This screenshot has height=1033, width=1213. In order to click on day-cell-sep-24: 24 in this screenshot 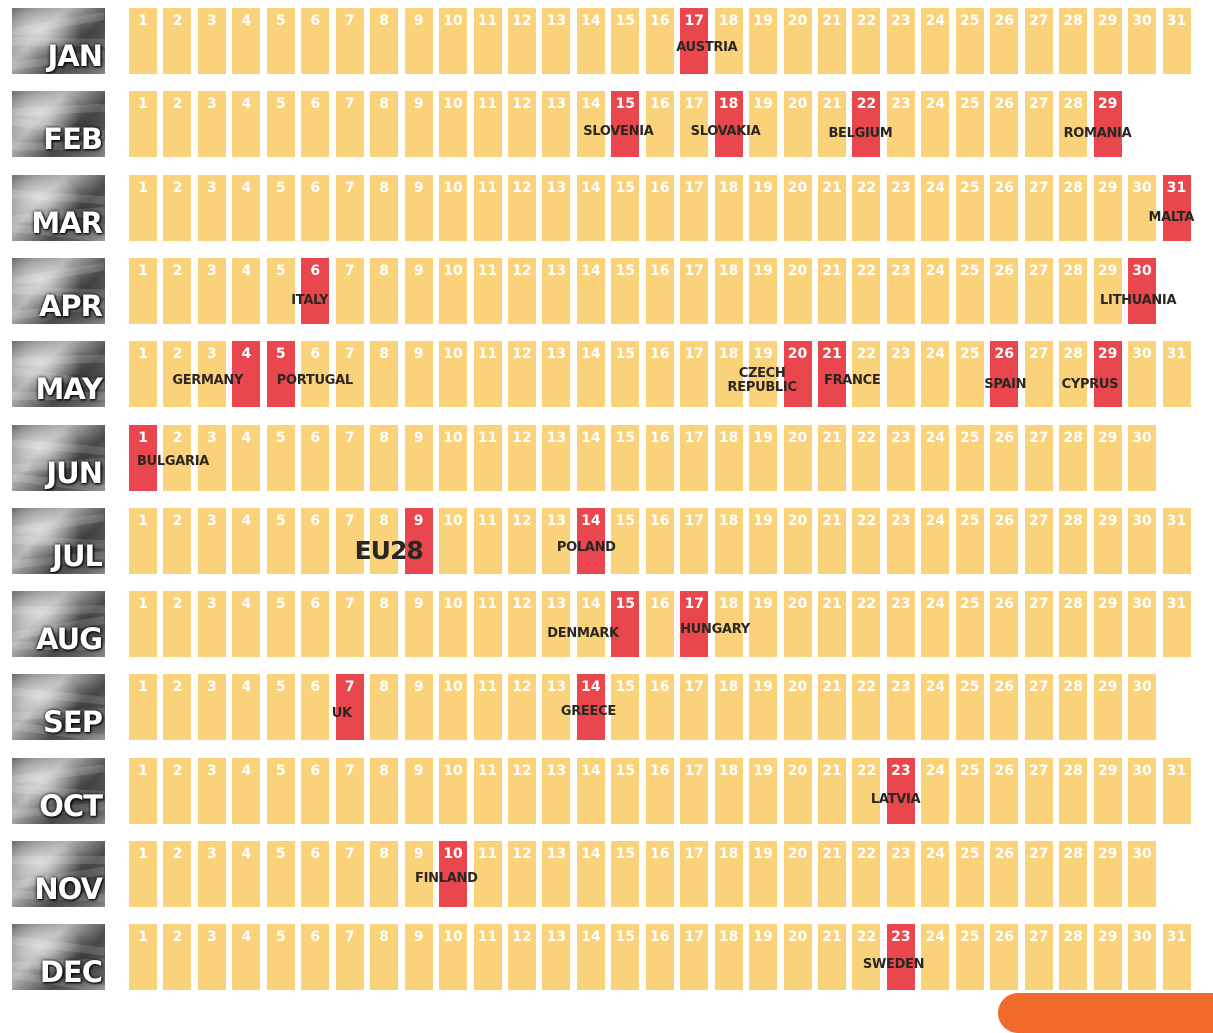, I will do `click(935, 707)`.